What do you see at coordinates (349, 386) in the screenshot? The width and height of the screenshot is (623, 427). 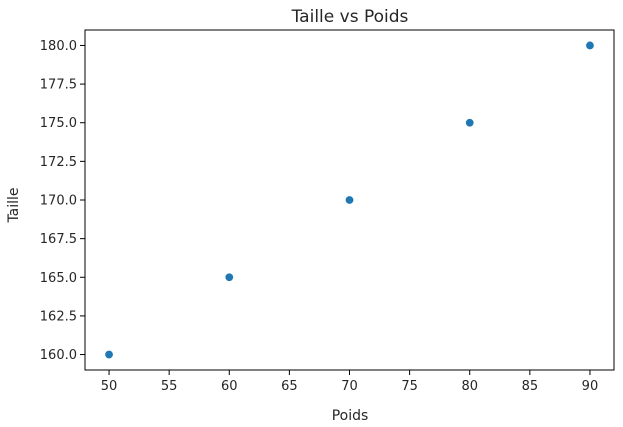 I see `x-tick-label: 70` at bounding box center [349, 386].